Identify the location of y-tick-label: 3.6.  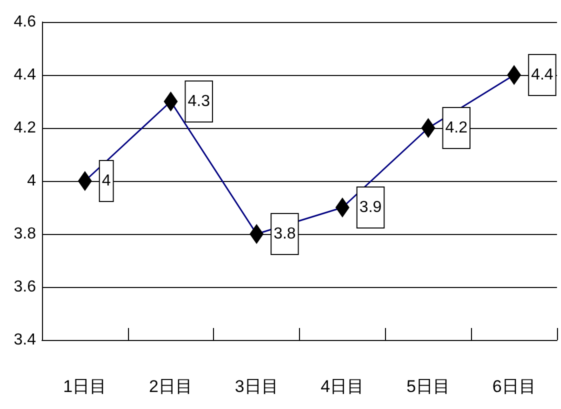
(25, 287).